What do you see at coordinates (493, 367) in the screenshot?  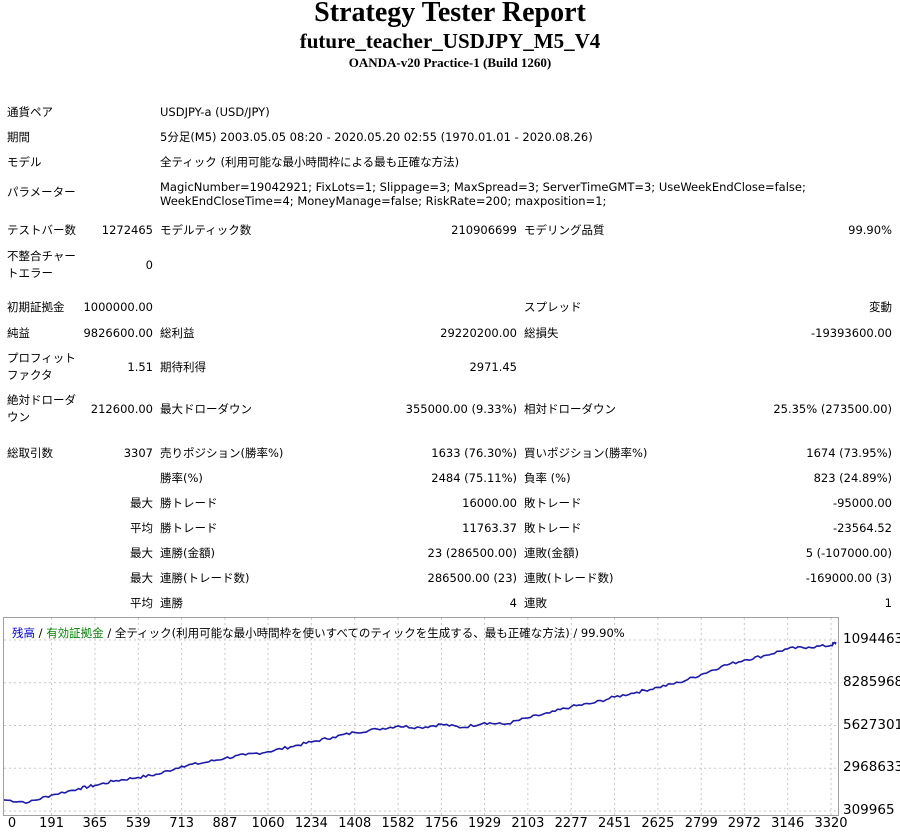 I see `expected-payoff-value: 2971.45` at bounding box center [493, 367].